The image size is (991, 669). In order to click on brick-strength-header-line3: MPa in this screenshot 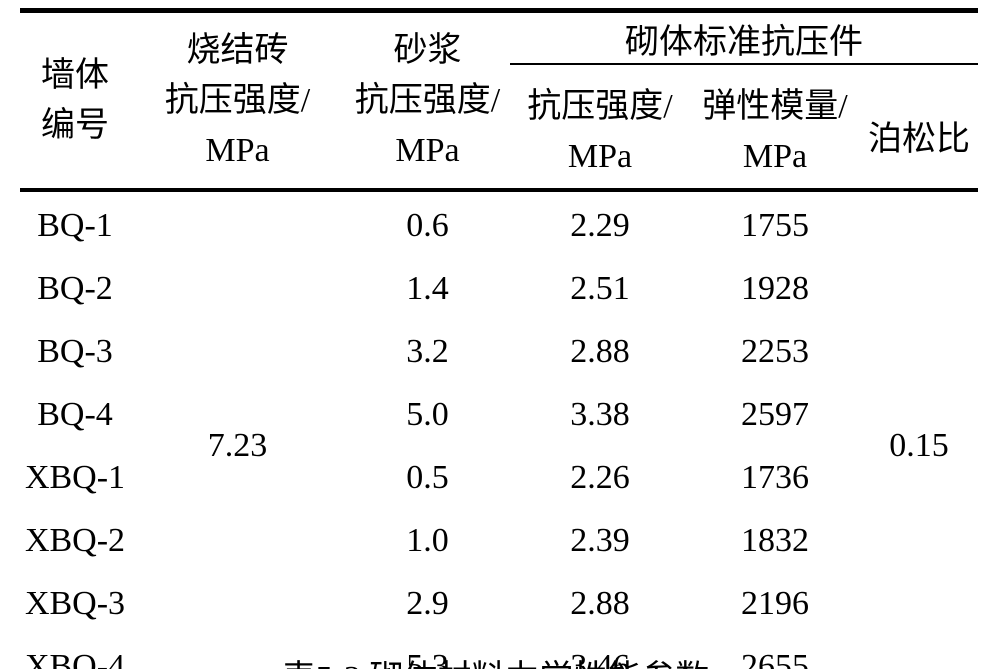, I will do `click(237, 150)`.